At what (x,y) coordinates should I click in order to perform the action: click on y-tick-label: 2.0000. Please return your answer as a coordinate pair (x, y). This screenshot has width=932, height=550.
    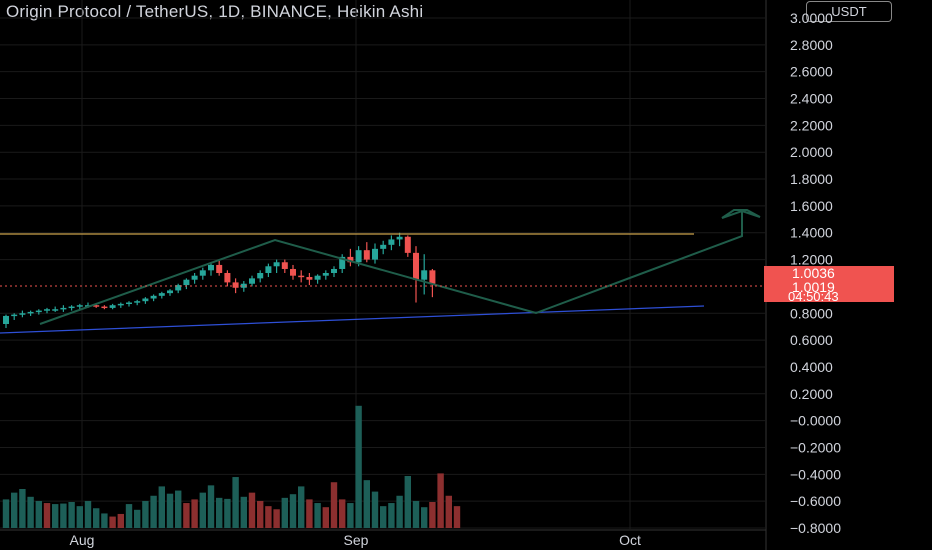
    Looking at the image, I should click on (811, 152).